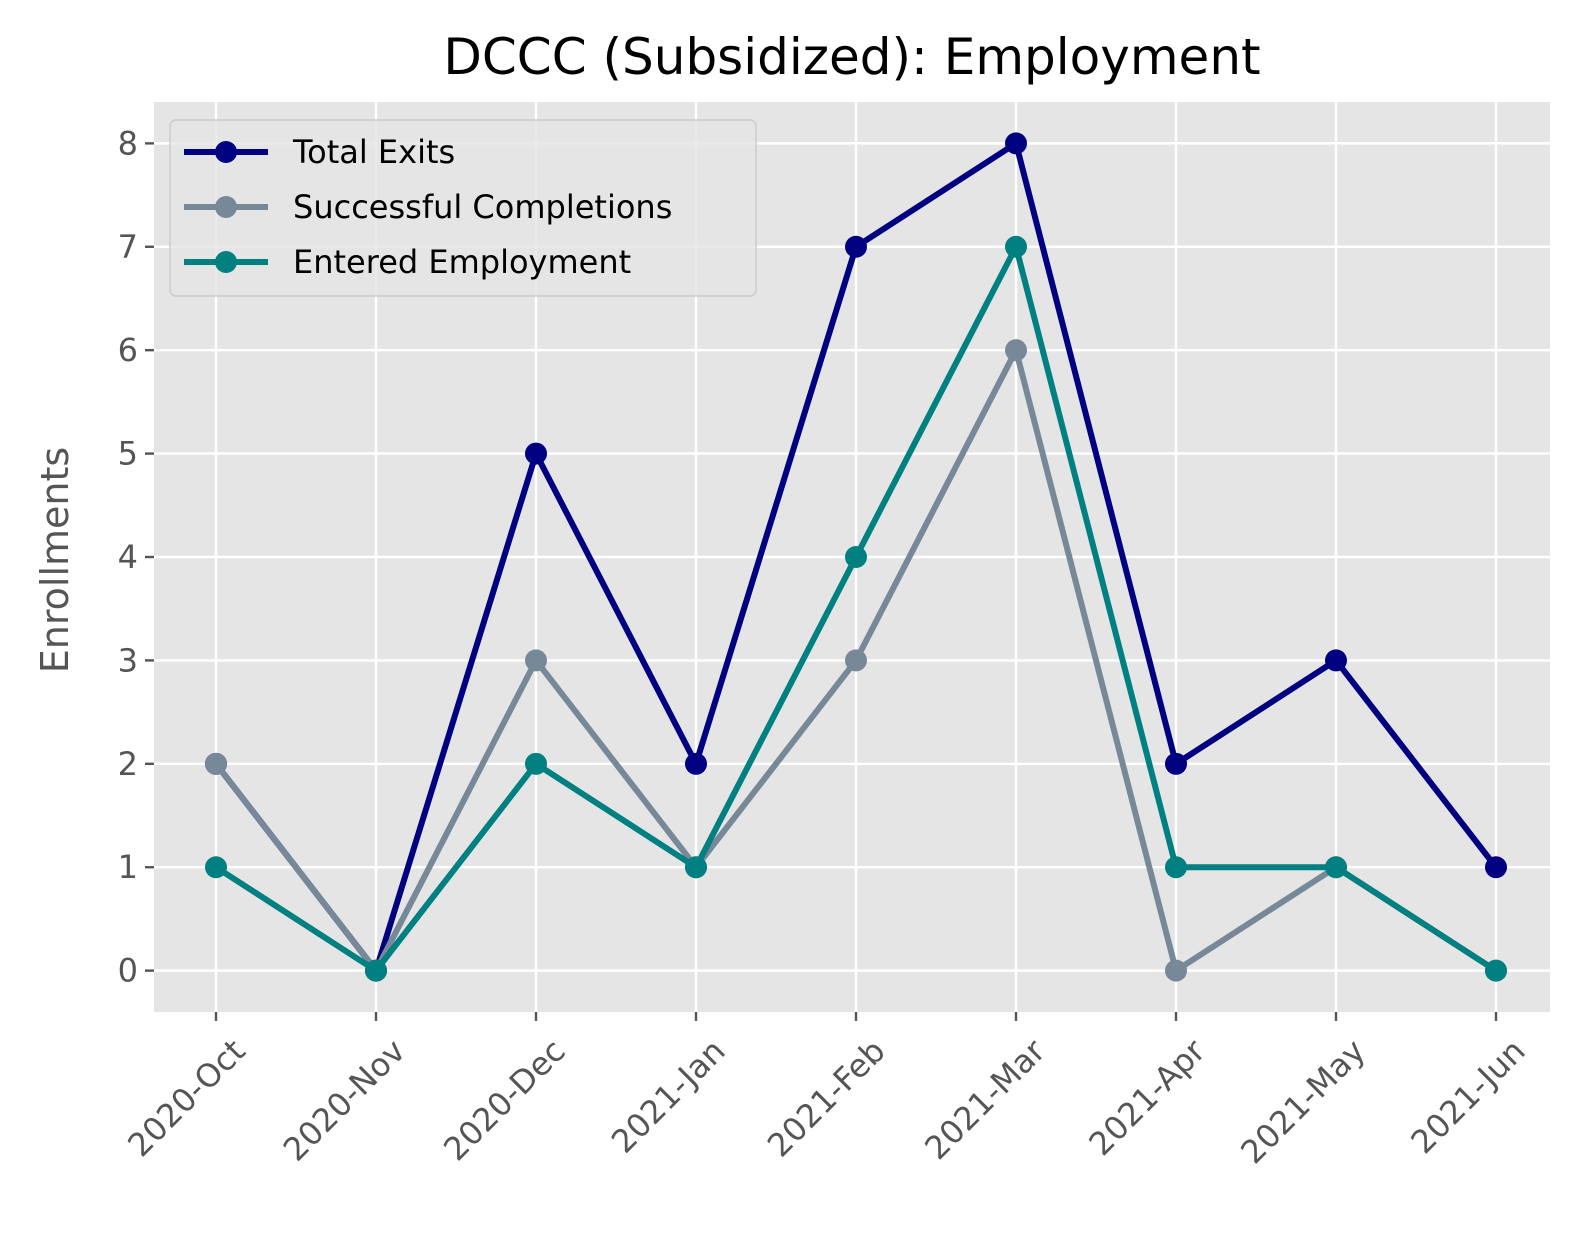 This screenshot has height=1240, width=1592. What do you see at coordinates (128, 143) in the screenshot?
I see `y-tick-label: 8` at bounding box center [128, 143].